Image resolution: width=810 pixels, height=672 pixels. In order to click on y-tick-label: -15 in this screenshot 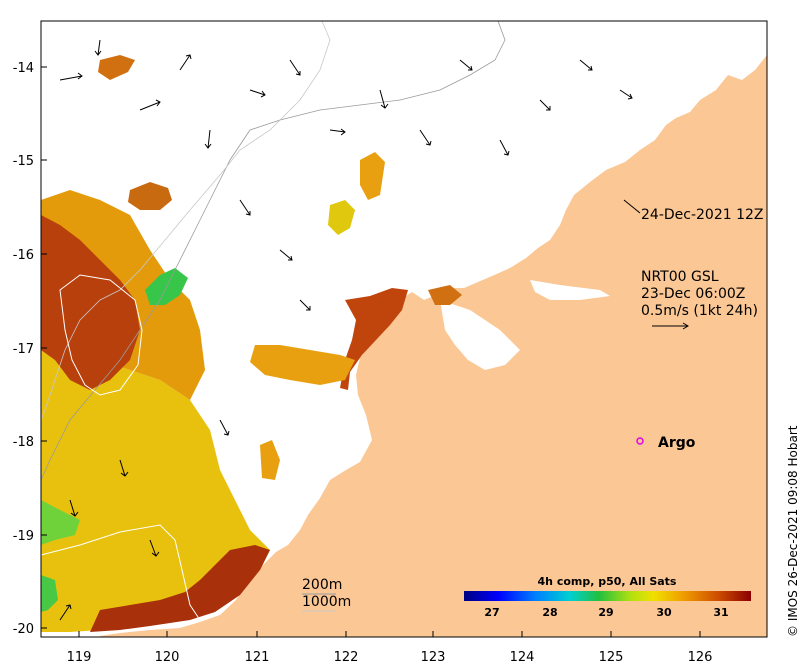, I will do `click(23, 161)`.